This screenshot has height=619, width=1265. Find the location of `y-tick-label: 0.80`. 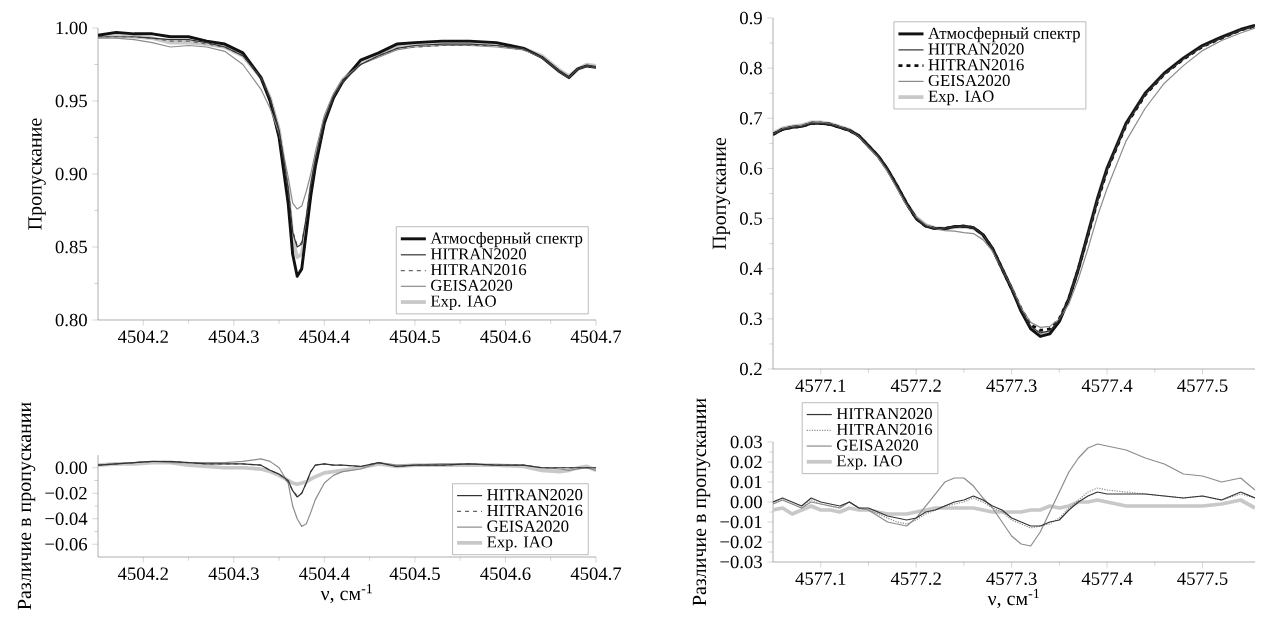

y-tick-label: 0.80 is located at coordinates (71, 320).